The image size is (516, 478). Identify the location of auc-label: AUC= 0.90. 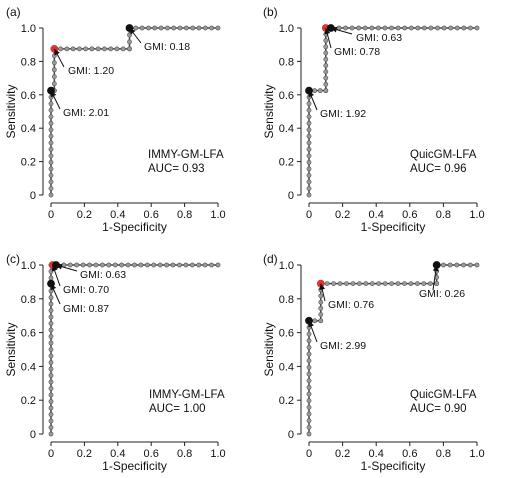
(438, 409).